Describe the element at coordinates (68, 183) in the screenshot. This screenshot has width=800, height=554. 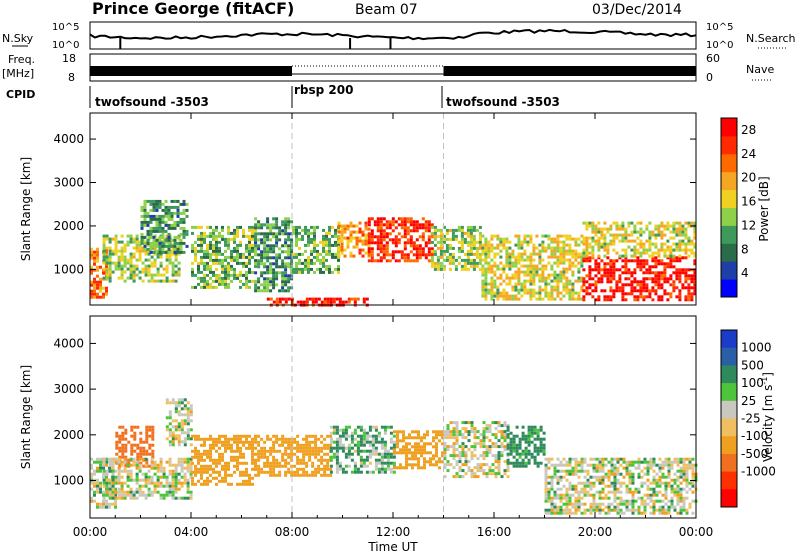
I see `y-tick-label: 3000` at that location.